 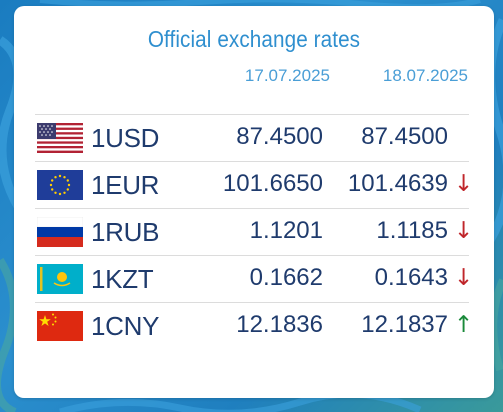 I want to click on rate-value-day1: 12.1836, so click(x=279, y=324).